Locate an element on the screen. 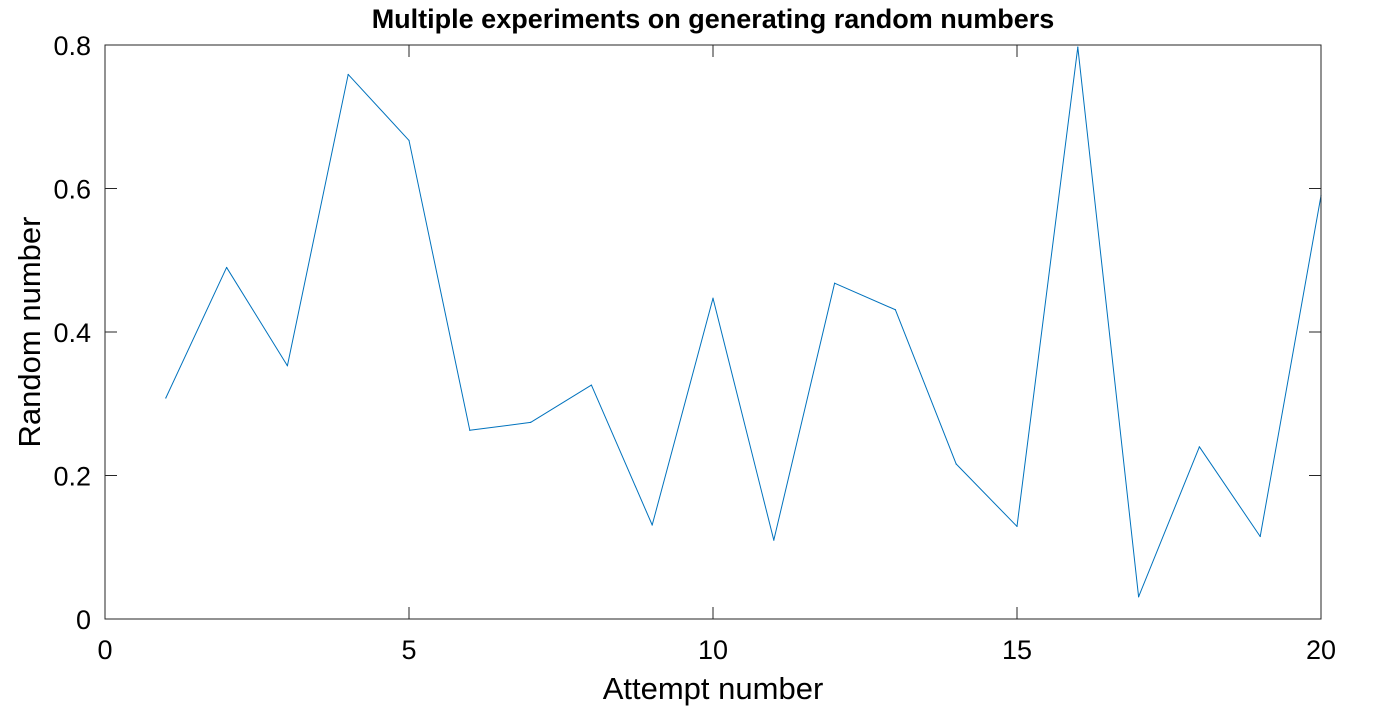 This screenshot has height=707, width=1400. x-tick-label: 15 is located at coordinates (1017, 650).